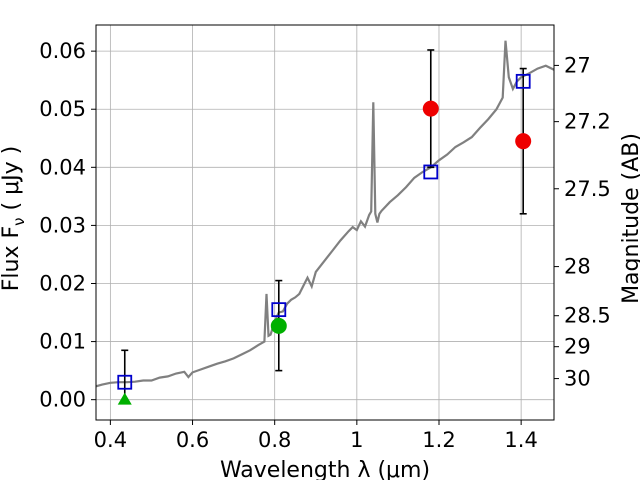 Image resolution: width=640 pixels, height=480 pixels. Describe the element at coordinates (587, 316) in the screenshot. I see `y2-tick-label: 28.5` at that location.